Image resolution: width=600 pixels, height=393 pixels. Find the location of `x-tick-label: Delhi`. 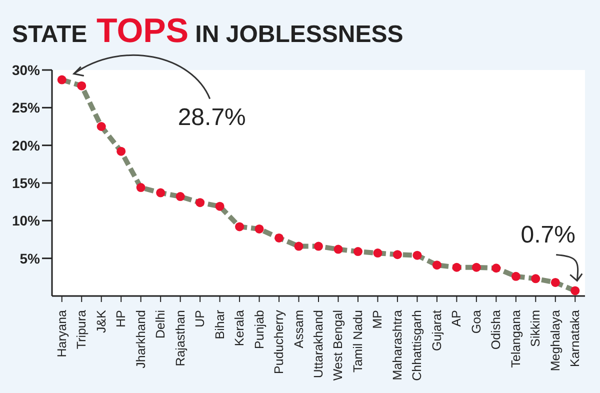

x-tick-label: Delhi is located at coordinates (161, 324).